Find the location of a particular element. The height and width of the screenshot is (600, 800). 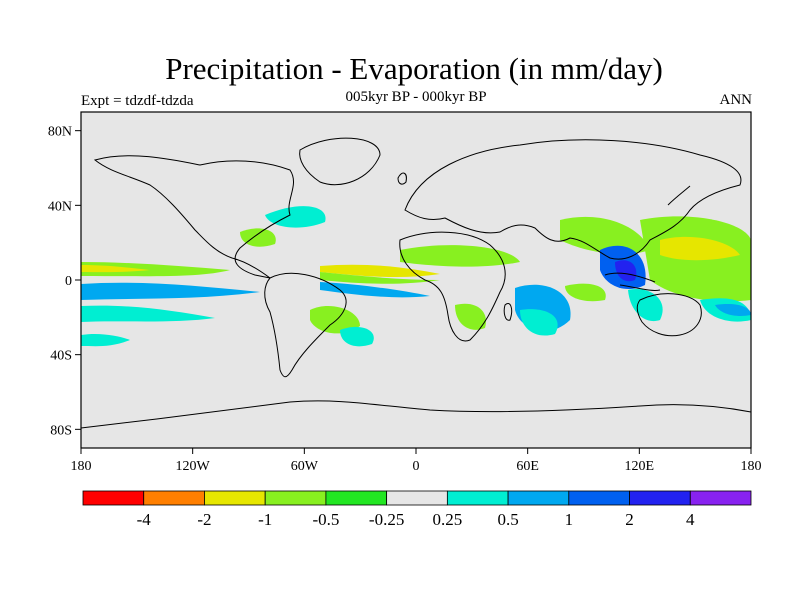

indonesia-coast is located at coordinates (632, 281).